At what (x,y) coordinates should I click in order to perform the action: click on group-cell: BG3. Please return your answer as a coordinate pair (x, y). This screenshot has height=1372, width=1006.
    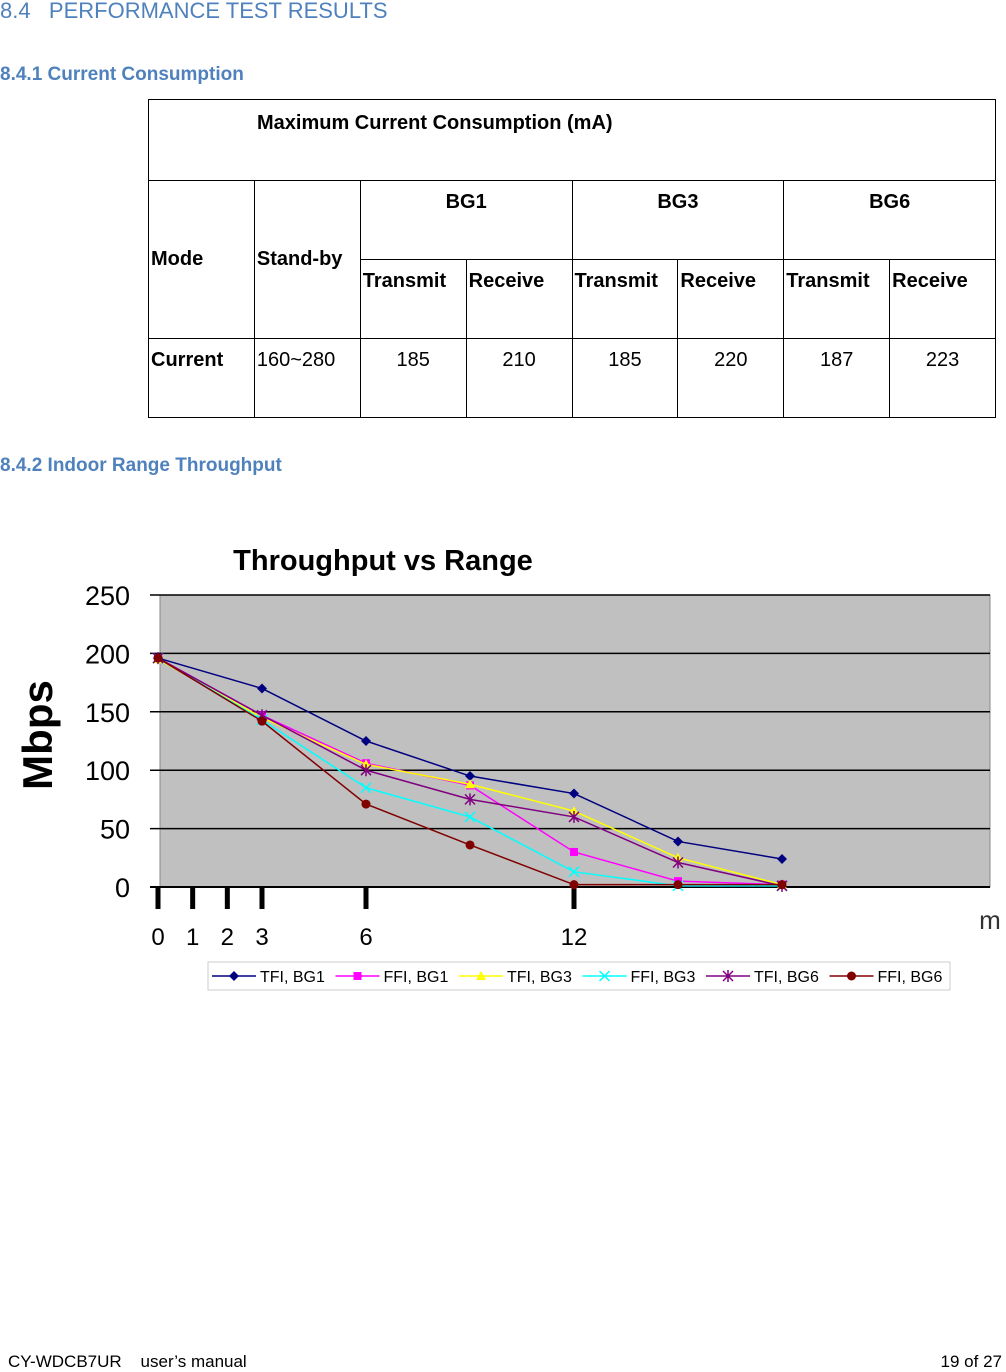
    Looking at the image, I should click on (678, 220).